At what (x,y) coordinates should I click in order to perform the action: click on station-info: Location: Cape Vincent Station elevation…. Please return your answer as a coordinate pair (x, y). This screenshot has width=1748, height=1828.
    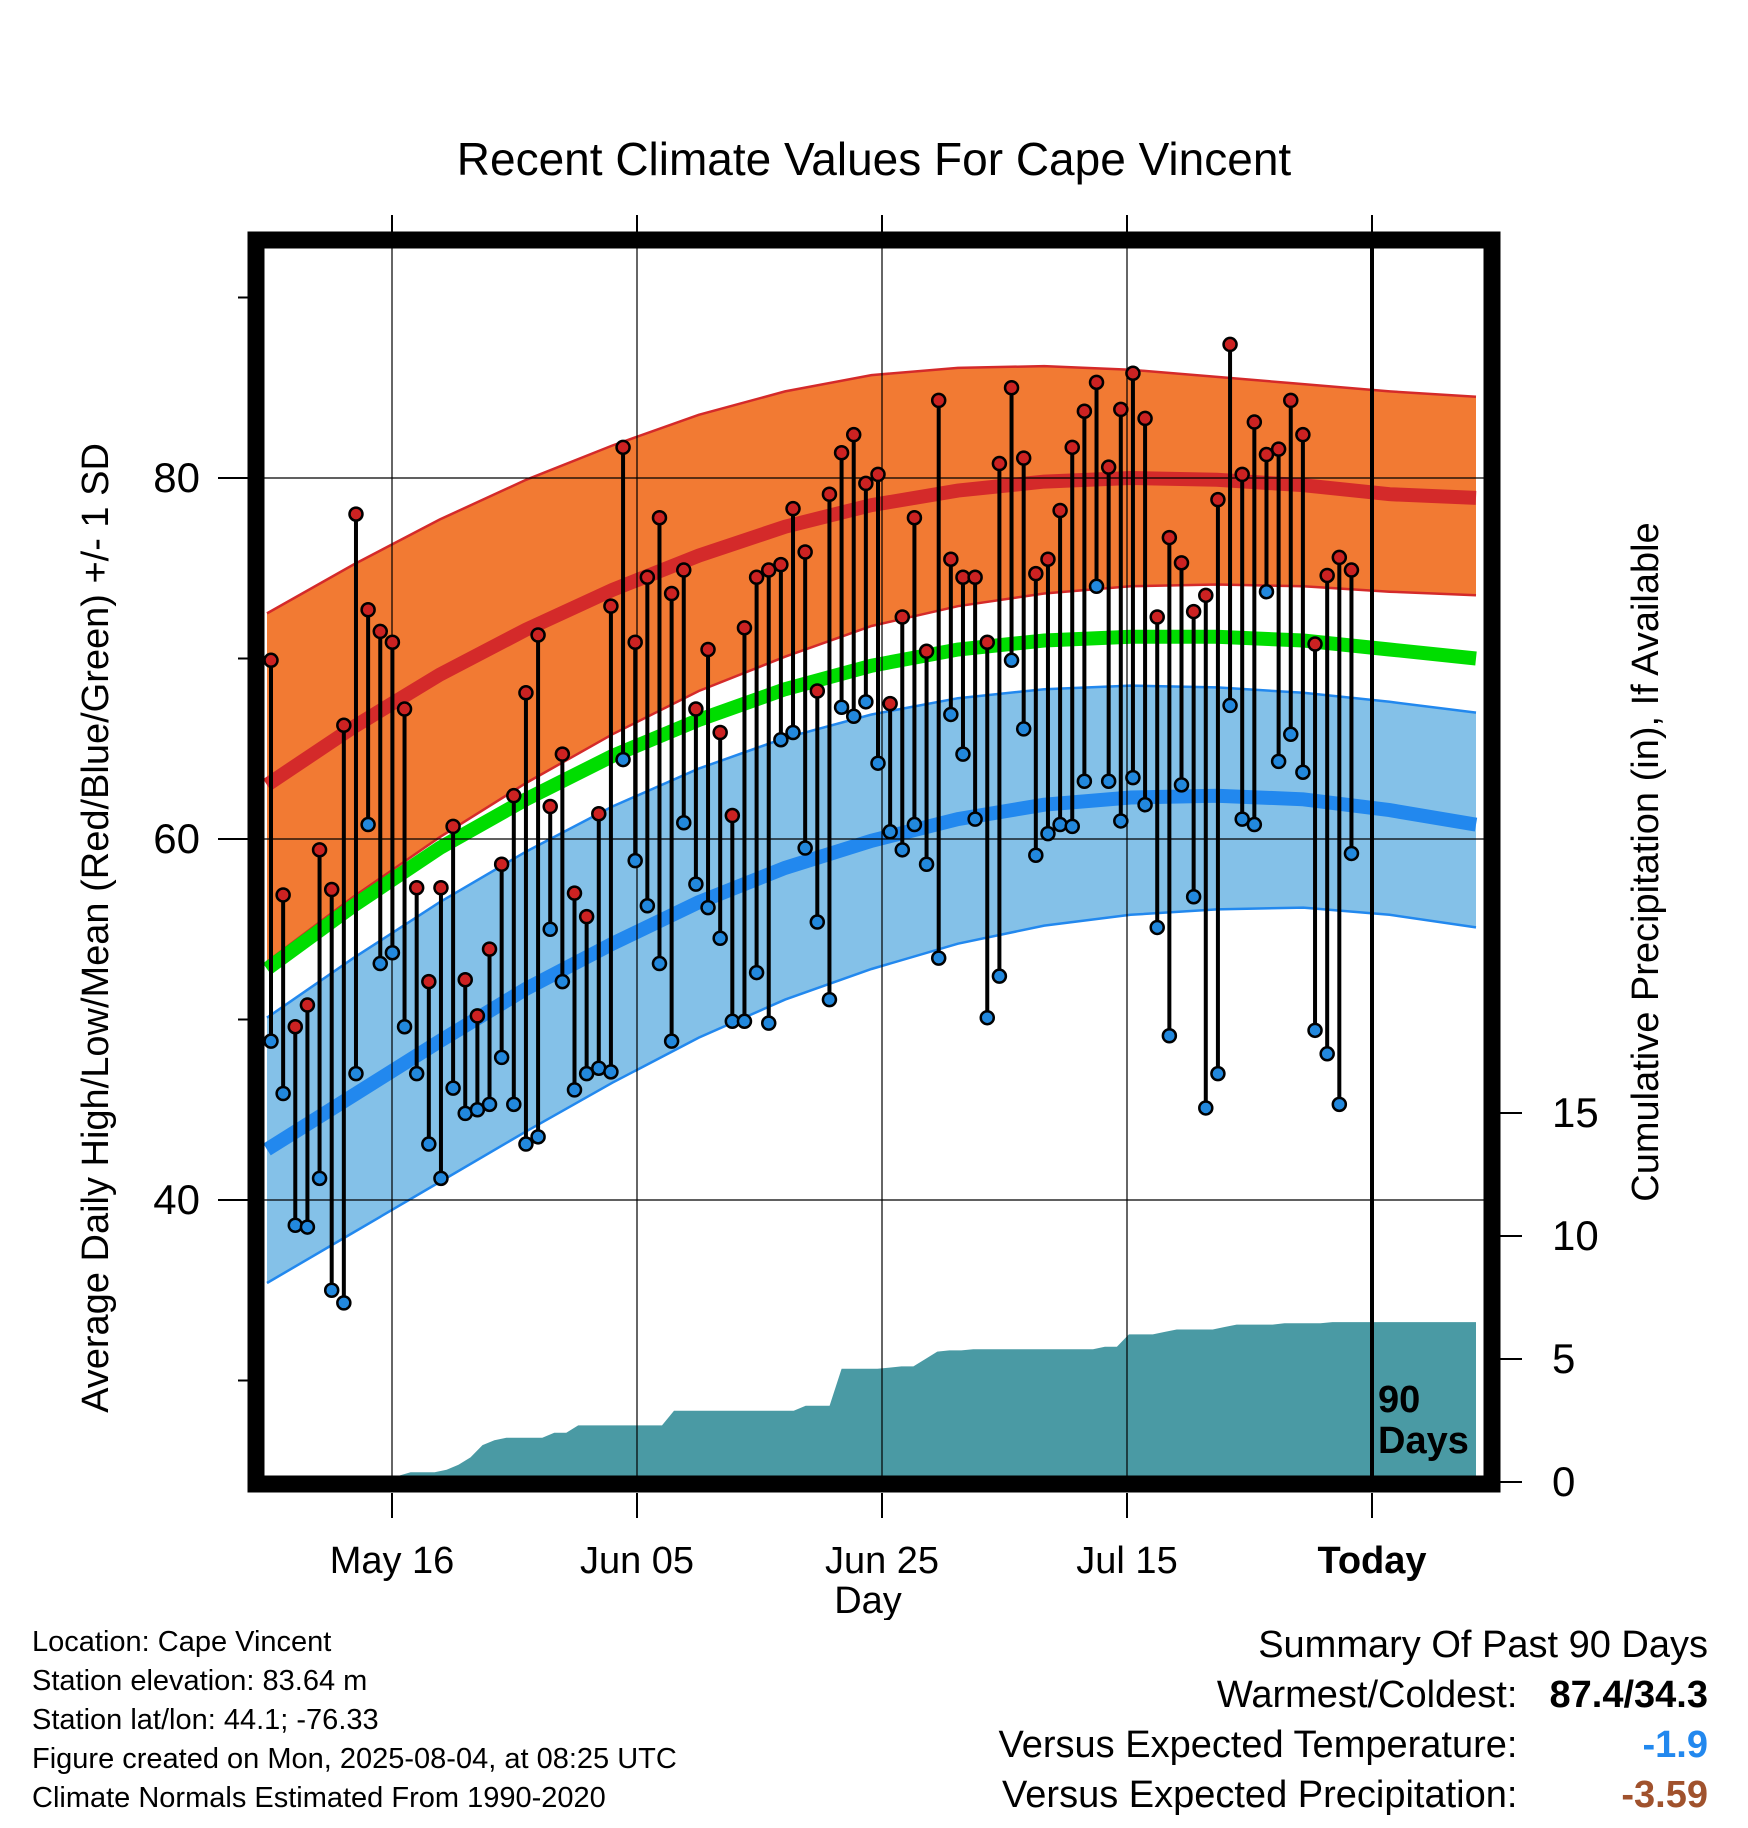
    Looking at the image, I should click on (354, 1720).